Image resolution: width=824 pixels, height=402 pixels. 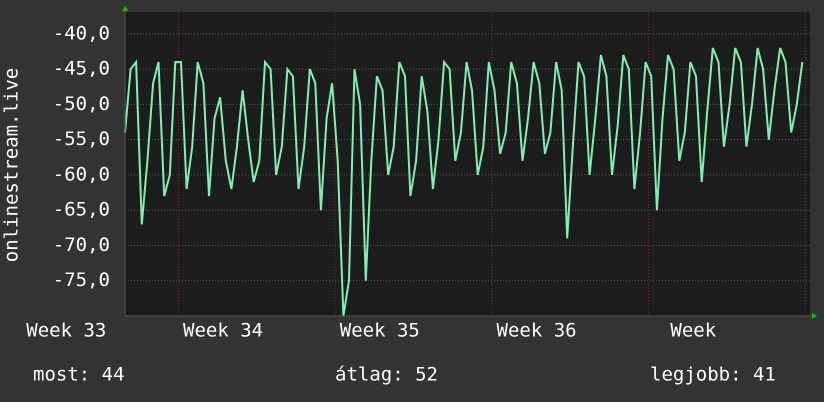 What do you see at coordinates (537, 331) in the screenshot?
I see `x-tick-label: Week 36` at bounding box center [537, 331].